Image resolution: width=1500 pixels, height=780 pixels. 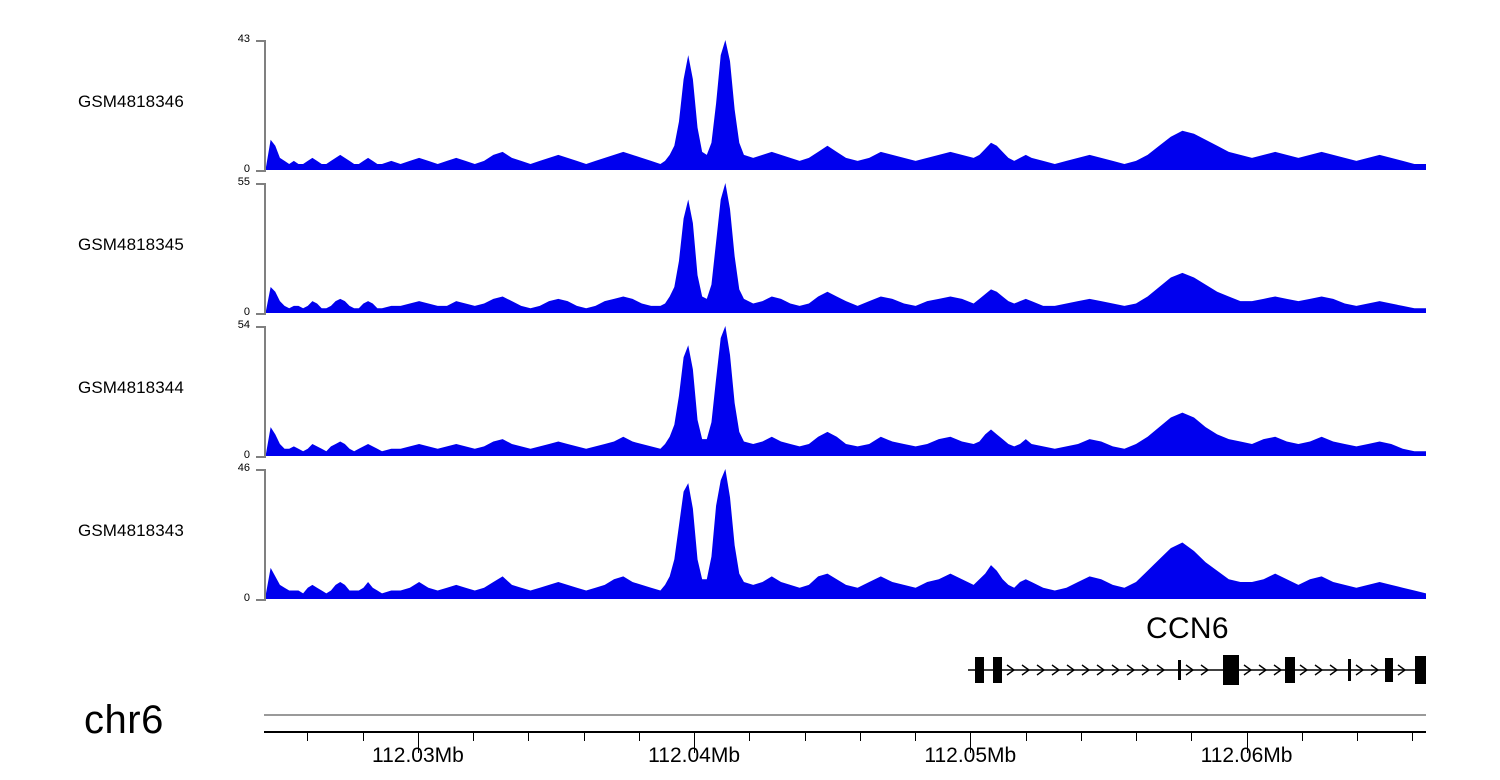 What do you see at coordinates (845, 715) in the screenshot?
I see `ideogram-line` at bounding box center [845, 715].